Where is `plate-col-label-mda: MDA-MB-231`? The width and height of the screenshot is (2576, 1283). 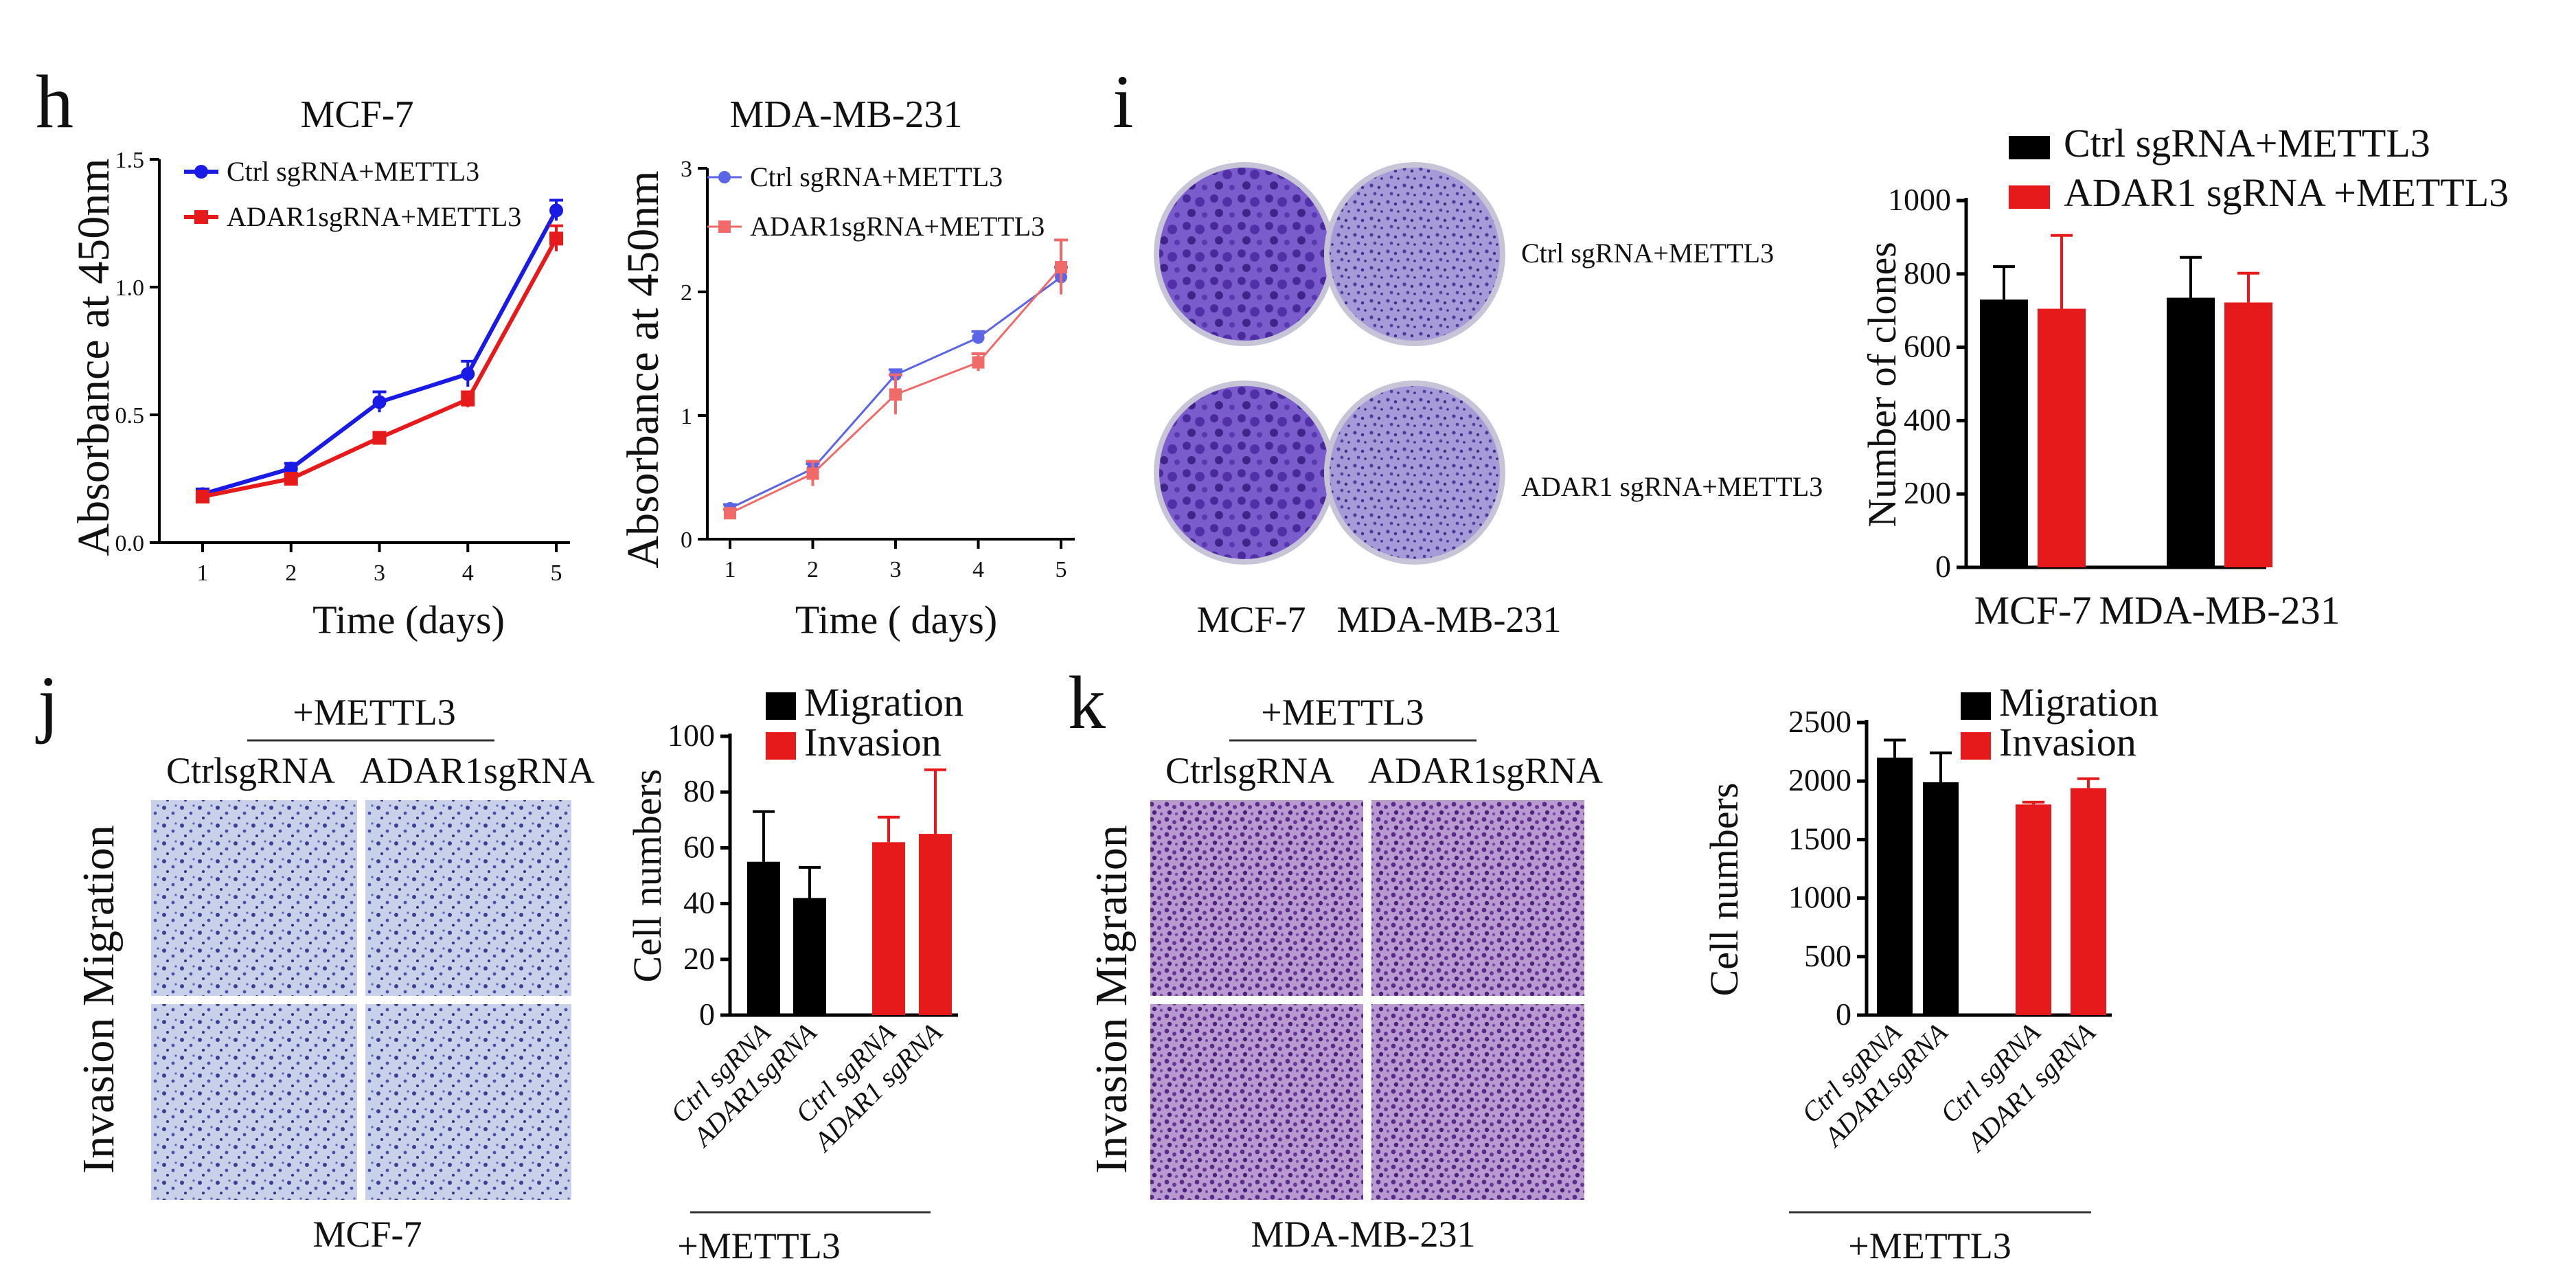 plate-col-label-mda: MDA-MB-231 is located at coordinates (1448, 619).